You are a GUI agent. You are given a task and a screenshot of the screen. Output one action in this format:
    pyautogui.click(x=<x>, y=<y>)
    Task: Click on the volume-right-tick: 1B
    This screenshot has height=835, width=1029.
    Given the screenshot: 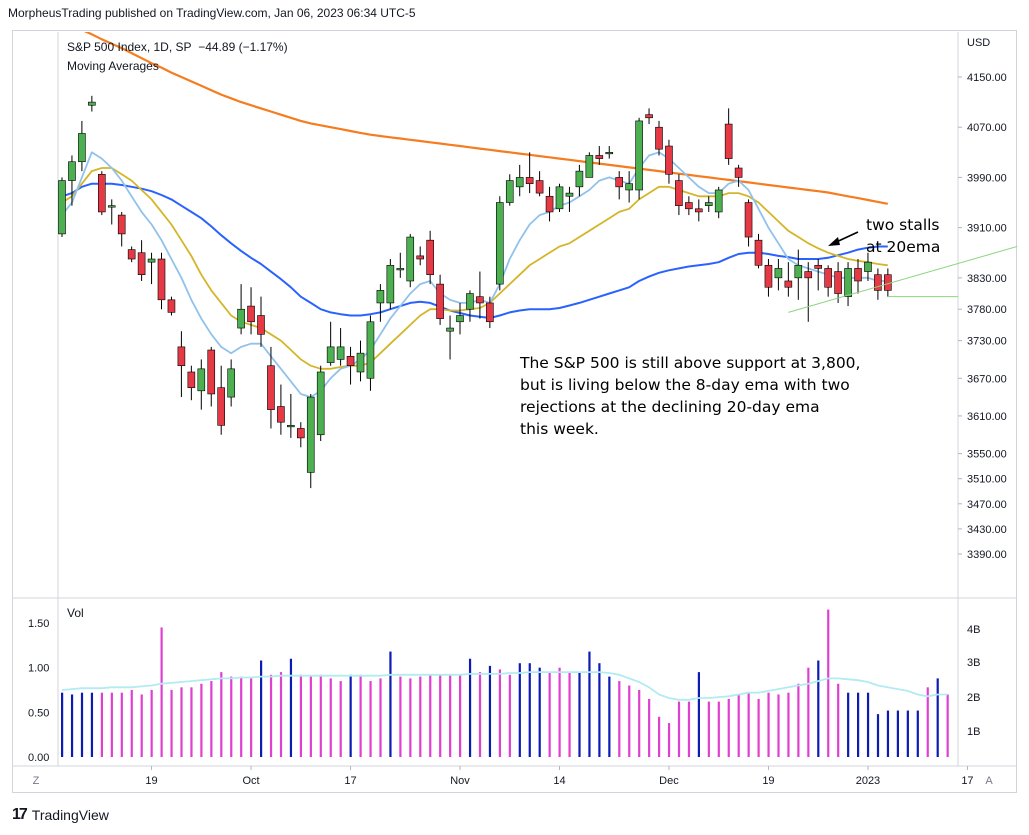 What is the action you would take?
    pyautogui.click(x=973, y=732)
    